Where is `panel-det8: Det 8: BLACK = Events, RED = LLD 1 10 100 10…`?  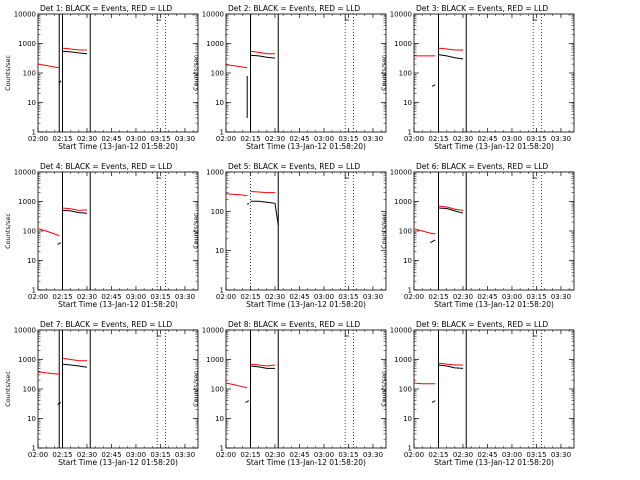
panel-det8: Det 8: BLACK = Events, RED = LLD 1 10 100 10… is located at coordinates (289, 393).